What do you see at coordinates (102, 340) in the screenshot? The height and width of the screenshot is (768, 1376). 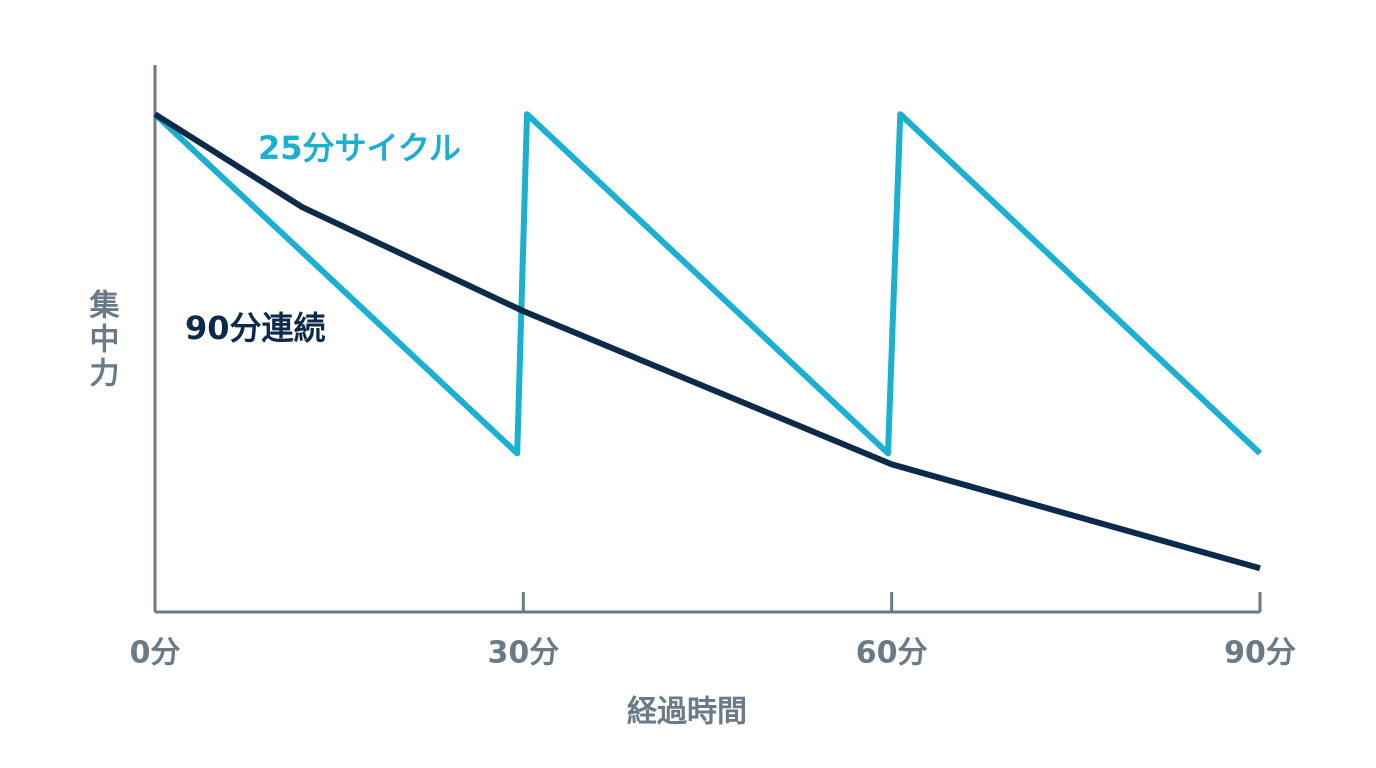 I see `y-axis-label: 集中力` at bounding box center [102, 340].